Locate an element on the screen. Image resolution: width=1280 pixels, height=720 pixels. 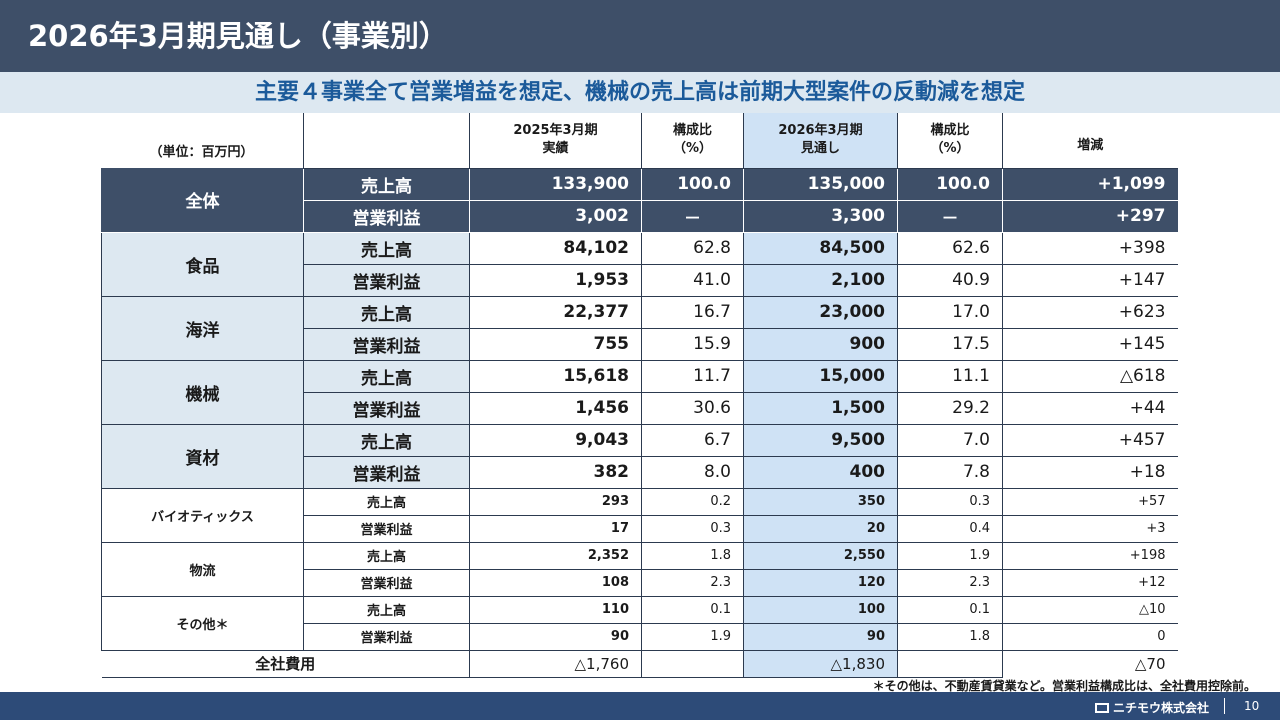
header-ratio-2026: 構成比 （%） is located at coordinates (950, 141).